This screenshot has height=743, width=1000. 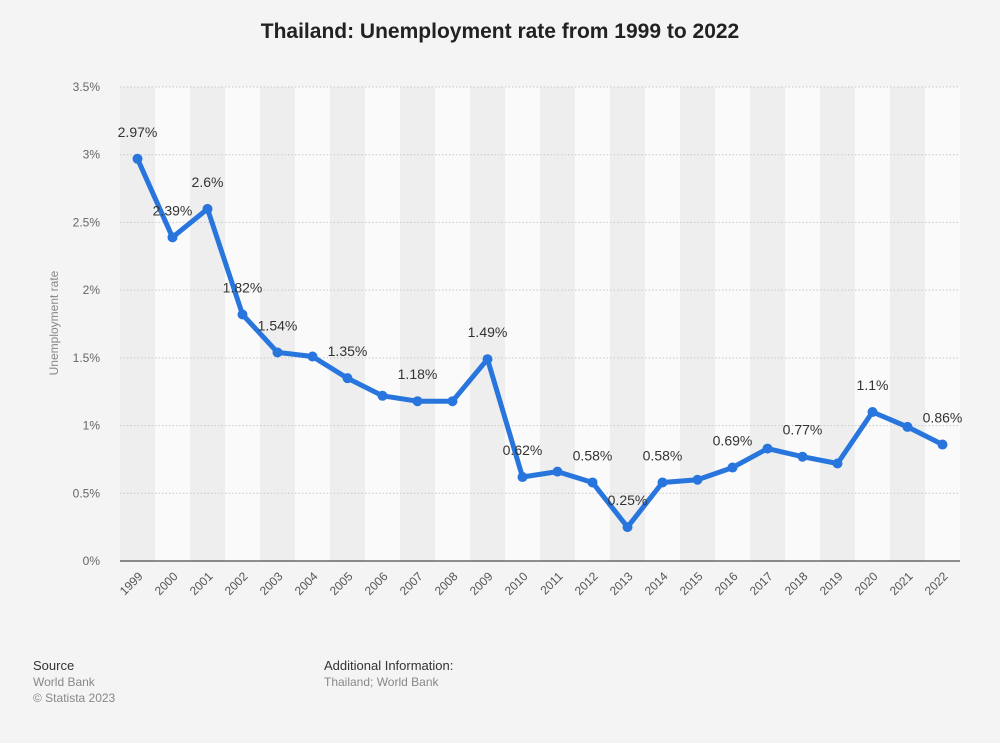 What do you see at coordinates (586, 583) in the screenshot?
I see `x-tick-label: 2012` at bounding box center [586, 583].